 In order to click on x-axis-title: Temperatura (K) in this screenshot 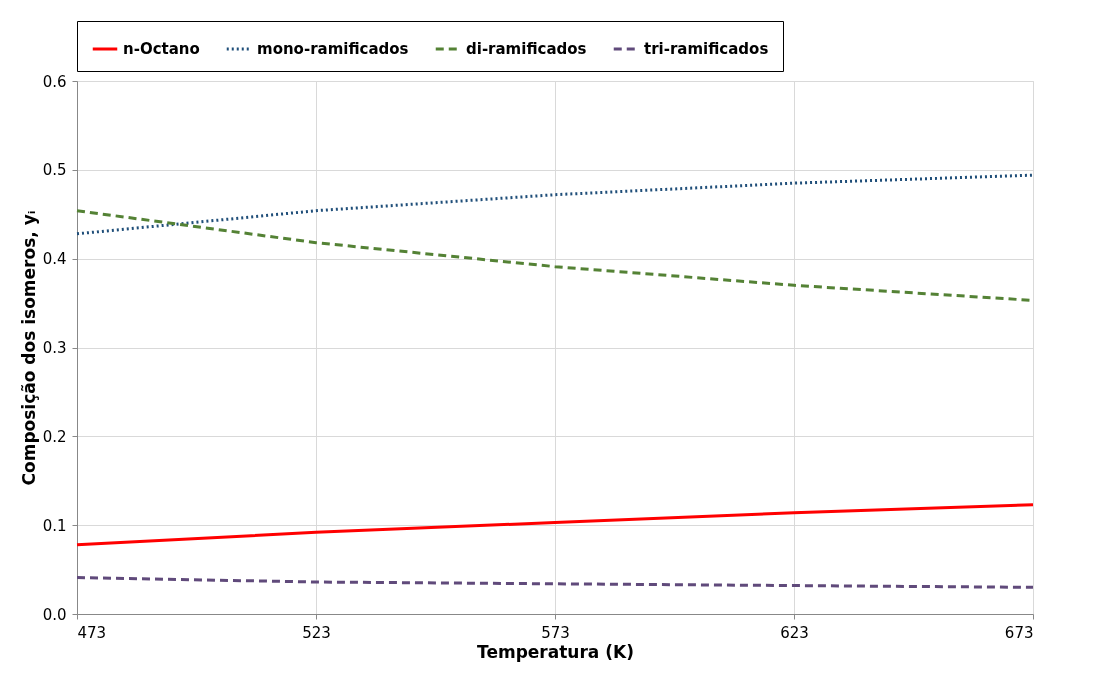, I will do `click(555, 651)`.